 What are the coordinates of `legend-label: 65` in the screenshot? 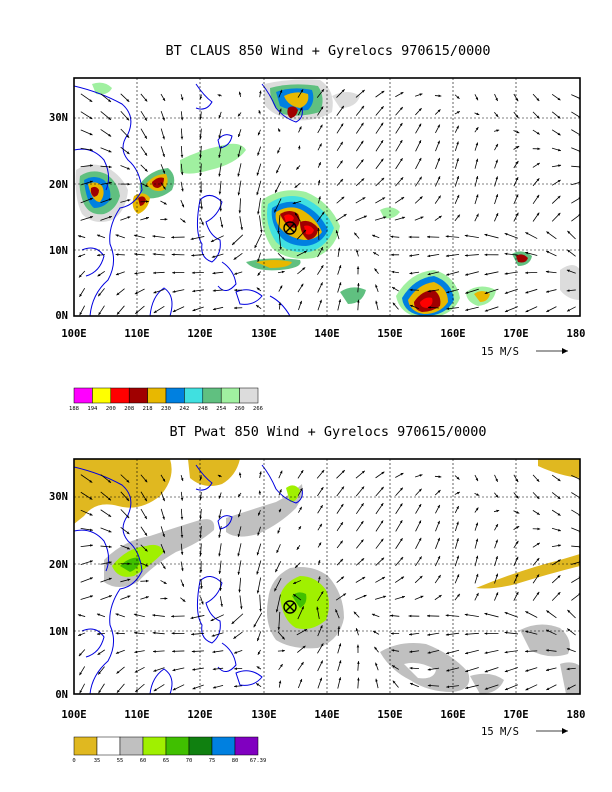 It's located at (166, 761).